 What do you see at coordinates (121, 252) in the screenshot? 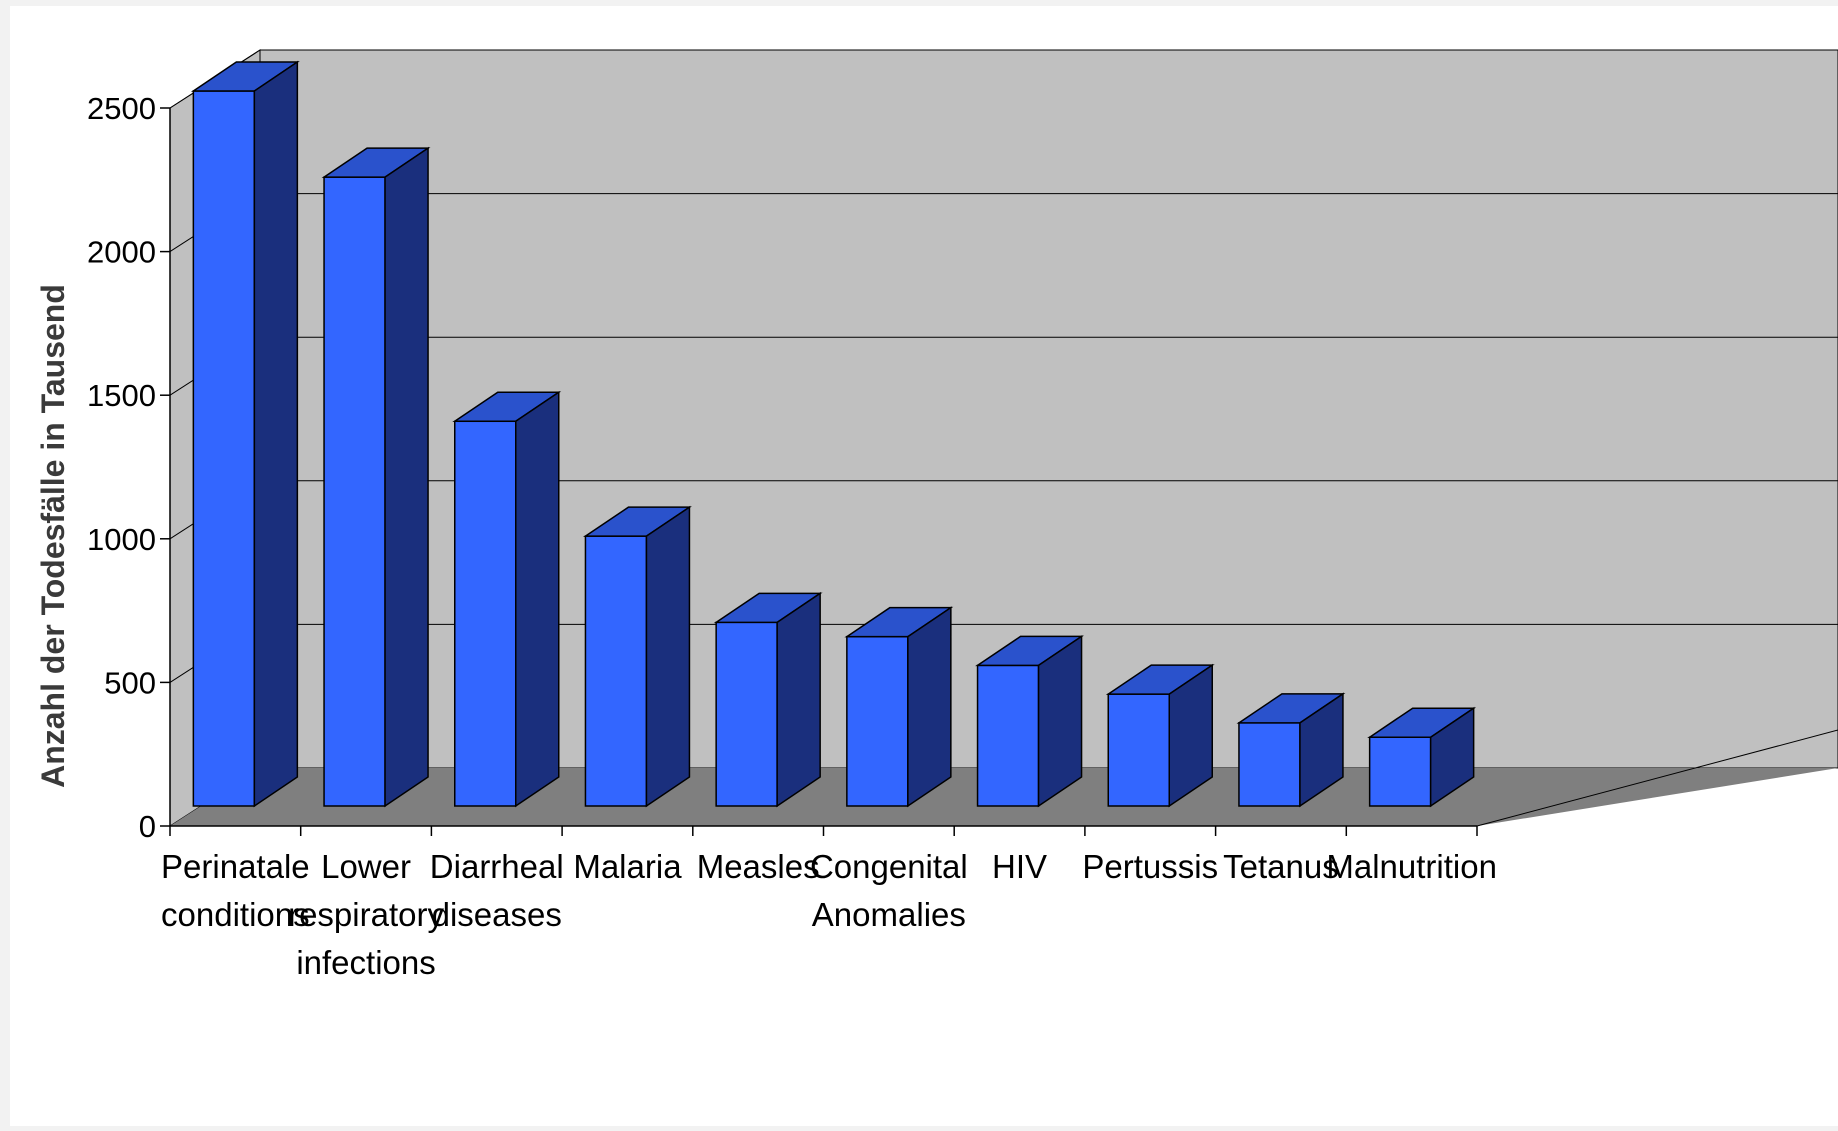
I see `y-tick-label: 2000` at bounding box center [121, 252].